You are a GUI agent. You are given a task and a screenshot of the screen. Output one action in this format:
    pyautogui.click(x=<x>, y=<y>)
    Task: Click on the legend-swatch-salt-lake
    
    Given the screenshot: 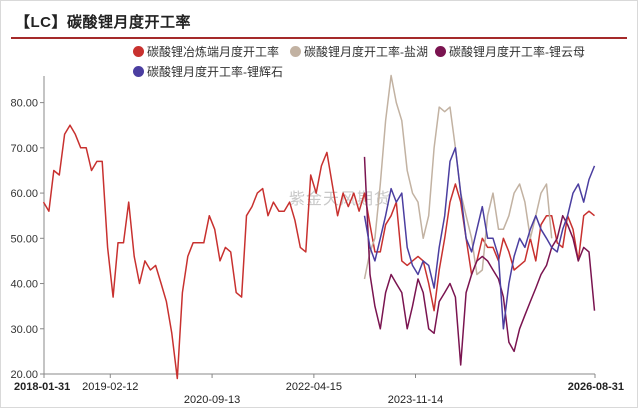 What is the action you would take?
    pyautogui.click(x=295, y=51)
    